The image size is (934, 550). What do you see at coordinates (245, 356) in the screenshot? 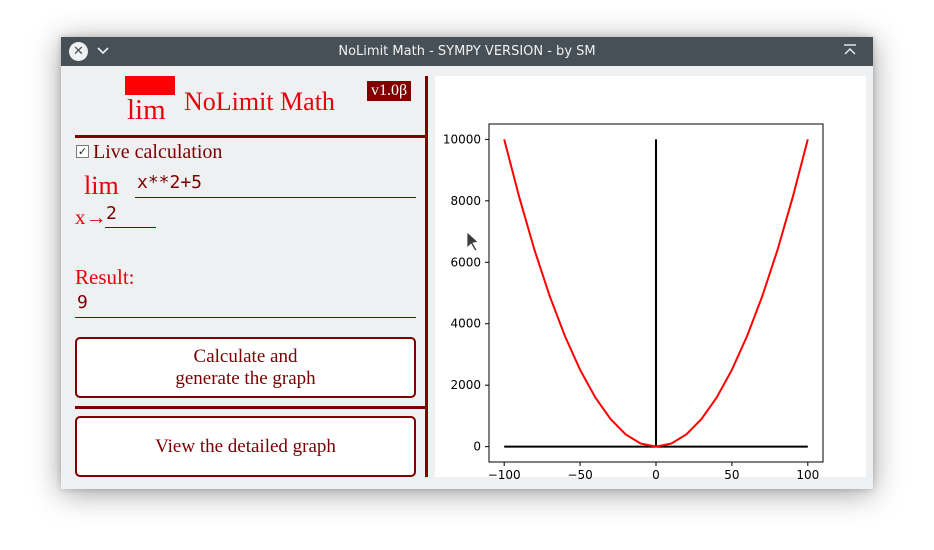
I see `calculate-button-line1: Calculate and` at bounding box center [245, 356].